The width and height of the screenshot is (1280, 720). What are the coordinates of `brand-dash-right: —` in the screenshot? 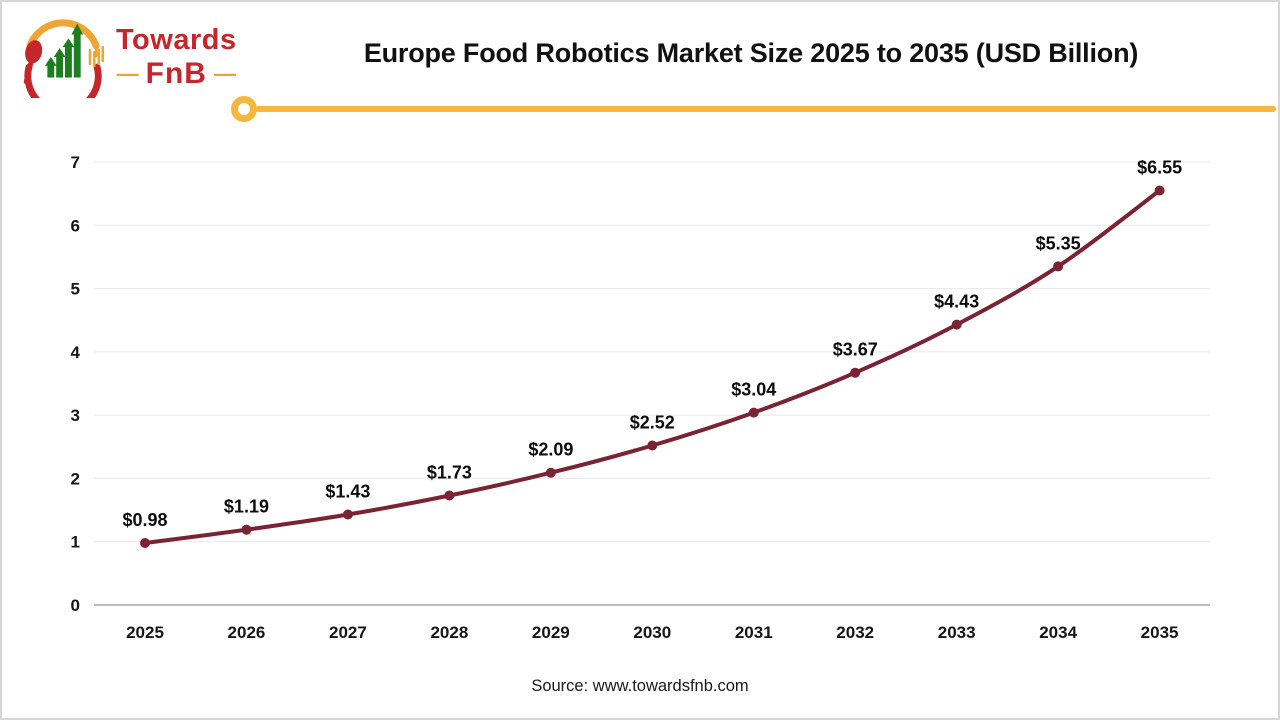 It's located at (224, 73).